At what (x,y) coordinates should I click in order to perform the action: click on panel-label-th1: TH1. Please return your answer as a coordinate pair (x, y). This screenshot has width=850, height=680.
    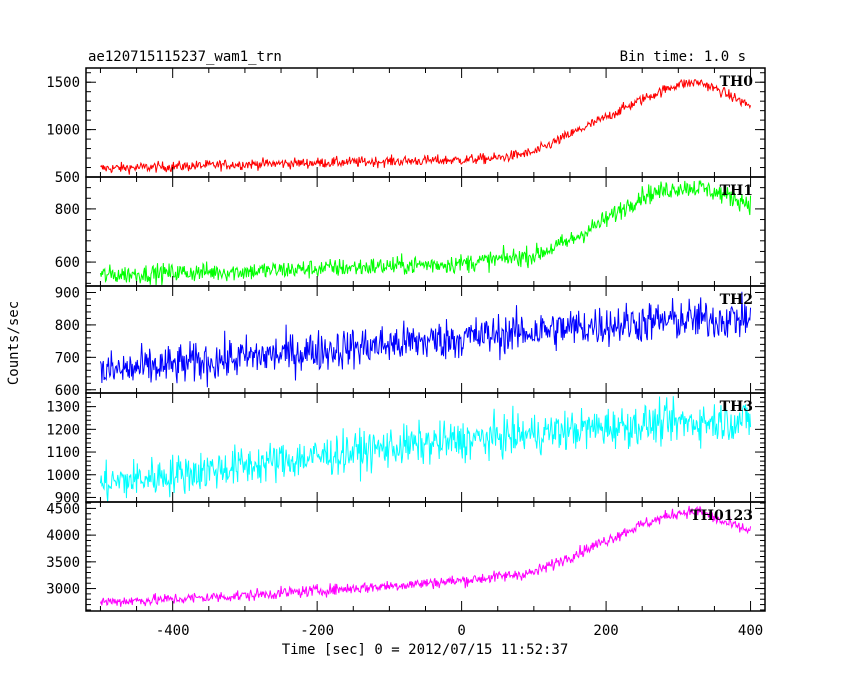
    Looking at the image, I should click on (736, 191).